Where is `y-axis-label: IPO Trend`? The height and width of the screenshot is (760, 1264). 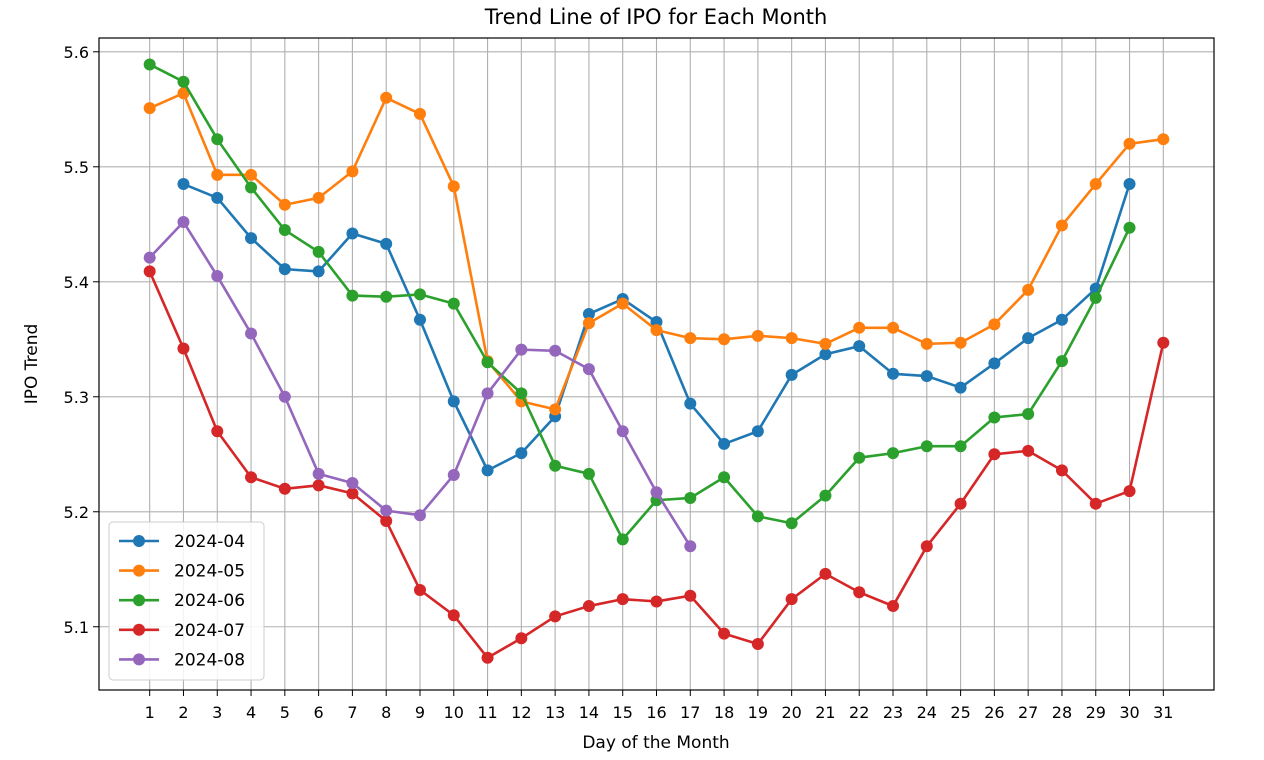
y-axis-label: IPO Trend is located at coordinates (32, 364).